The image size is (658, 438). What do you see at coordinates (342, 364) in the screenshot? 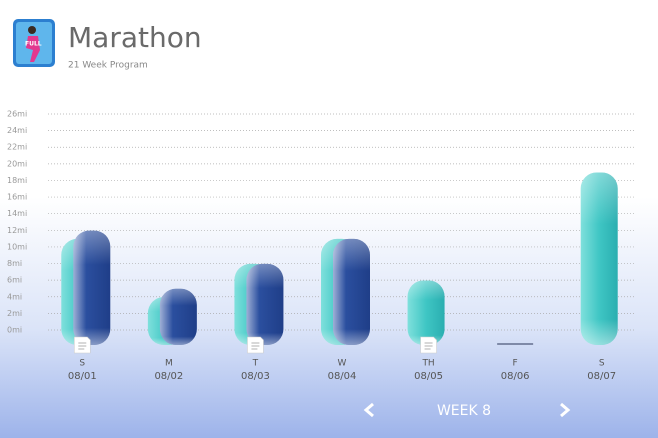
I see `x-tick-label: W` at bounding box center [342, 364].